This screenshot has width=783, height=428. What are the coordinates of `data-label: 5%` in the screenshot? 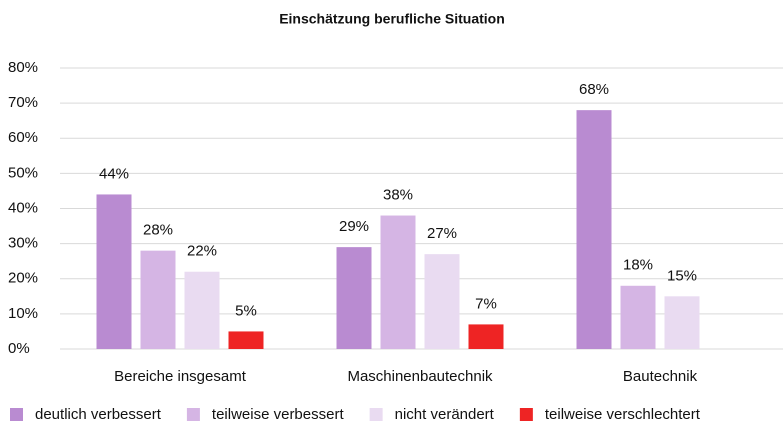 It's located at (246, 310).